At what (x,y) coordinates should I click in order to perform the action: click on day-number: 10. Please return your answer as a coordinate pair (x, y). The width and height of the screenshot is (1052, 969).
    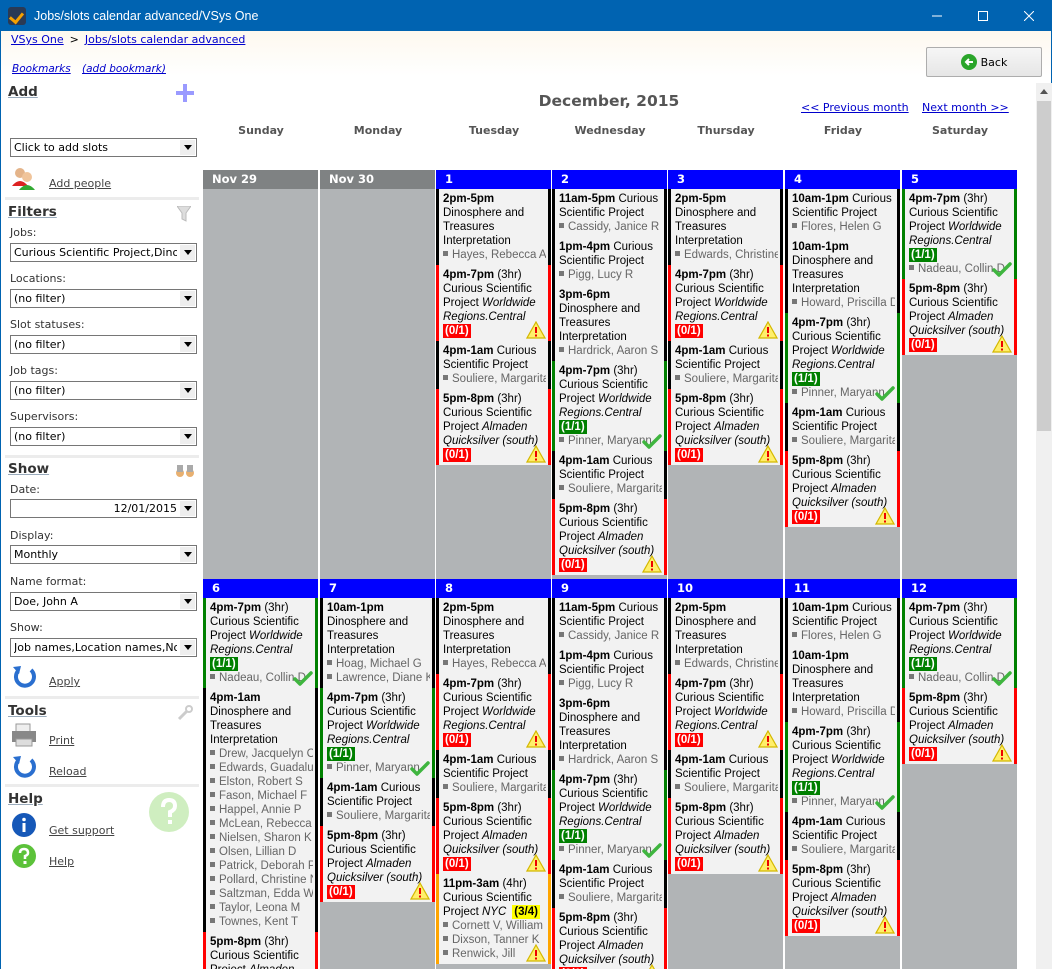
    Looking at the image, I should click on (725, 588).